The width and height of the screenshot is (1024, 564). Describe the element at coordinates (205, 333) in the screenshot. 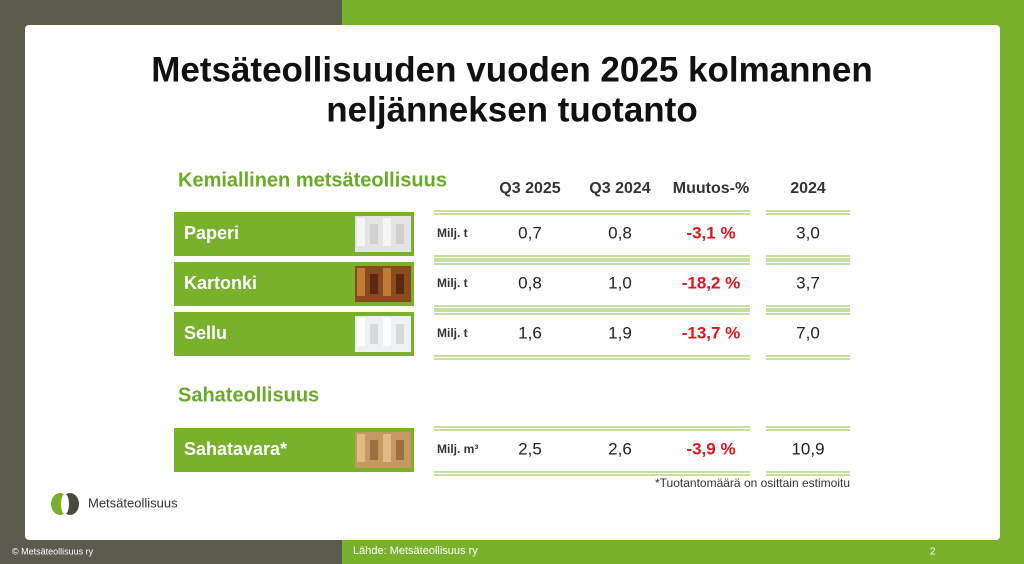

I see `row-label: Sellu` at that location.